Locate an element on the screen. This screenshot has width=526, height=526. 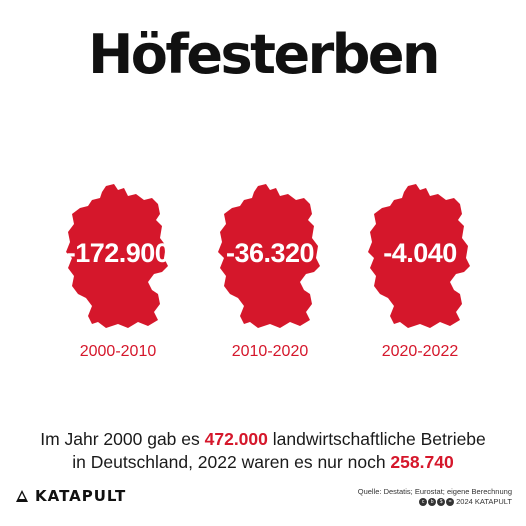
map-period: 2020-2022 is located at coordinates (420, 351).